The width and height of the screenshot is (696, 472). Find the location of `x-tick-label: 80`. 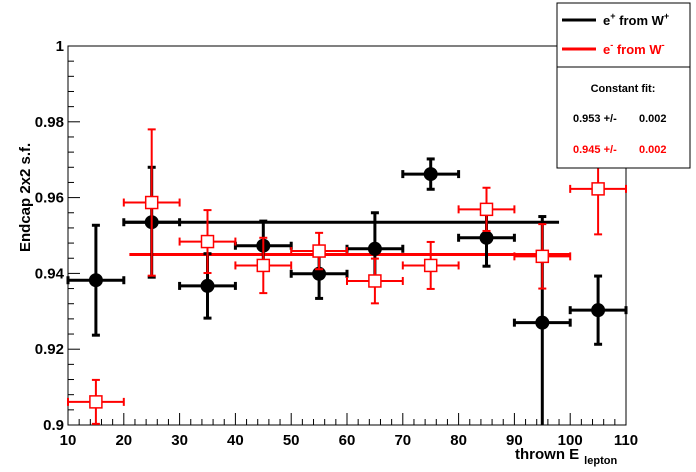

x-tick-label: 80 is located at coordinates (458, 440).